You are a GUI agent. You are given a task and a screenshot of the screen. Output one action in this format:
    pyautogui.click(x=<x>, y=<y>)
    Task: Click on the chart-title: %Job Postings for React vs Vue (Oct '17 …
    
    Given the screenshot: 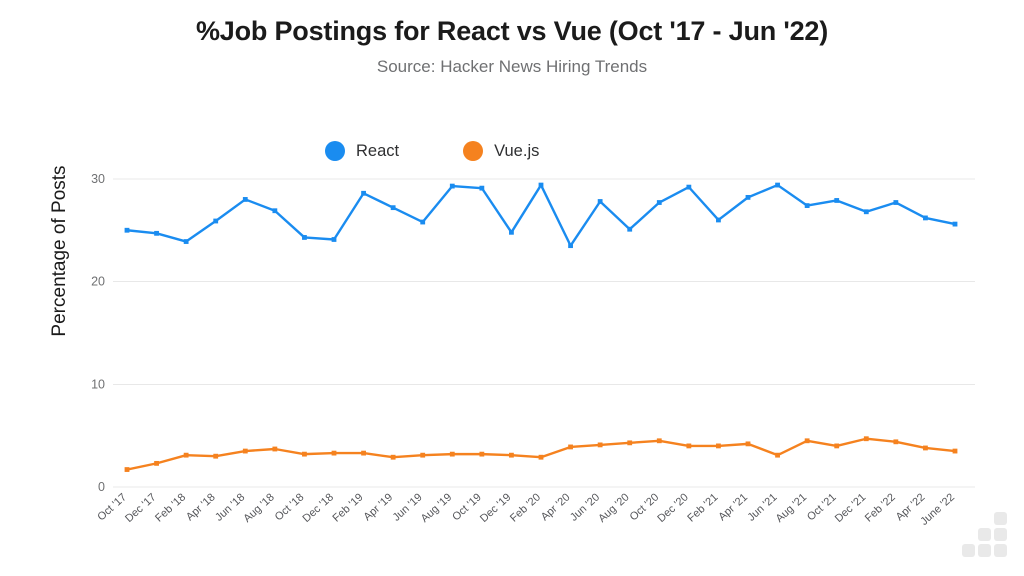 What is the action you would take?
    pyautogui.click(x=511, y=31)
    